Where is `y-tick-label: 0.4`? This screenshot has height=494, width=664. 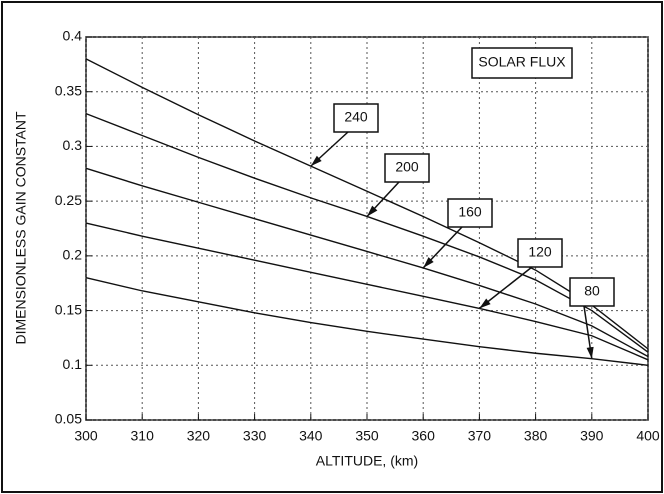
y-tick-label: 0.4 is located at coordinates (73, 36).